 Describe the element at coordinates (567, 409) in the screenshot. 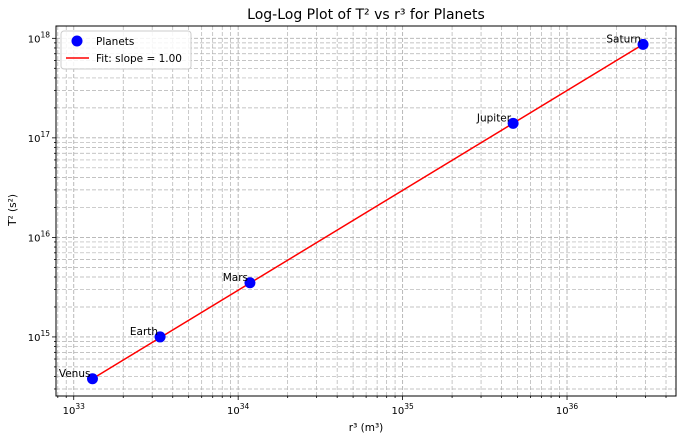

I see `x-tick-label: 1036` at that location.